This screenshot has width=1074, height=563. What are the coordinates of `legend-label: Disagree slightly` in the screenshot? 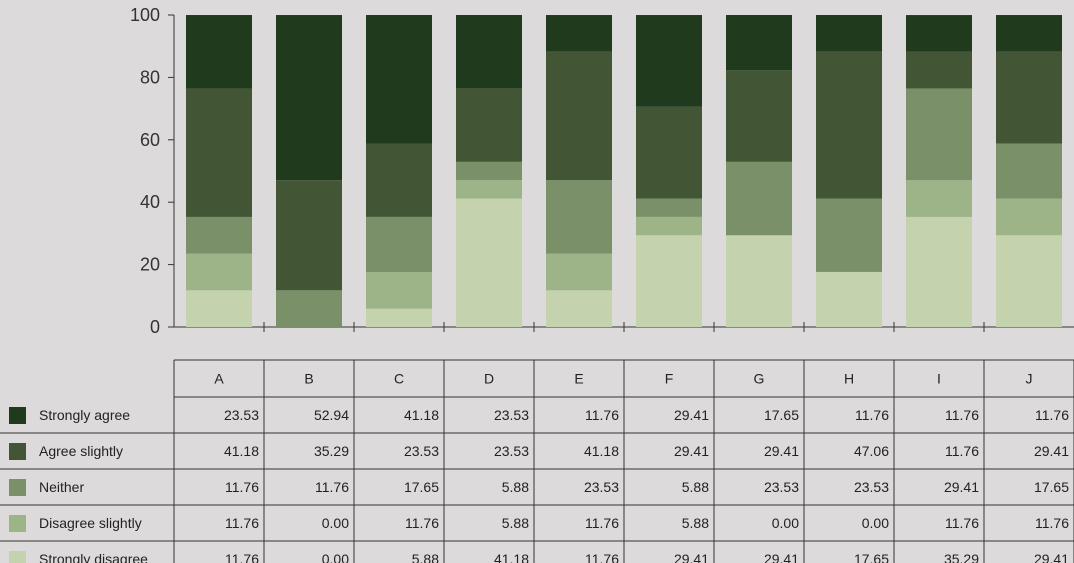 It's located at (90, 523).